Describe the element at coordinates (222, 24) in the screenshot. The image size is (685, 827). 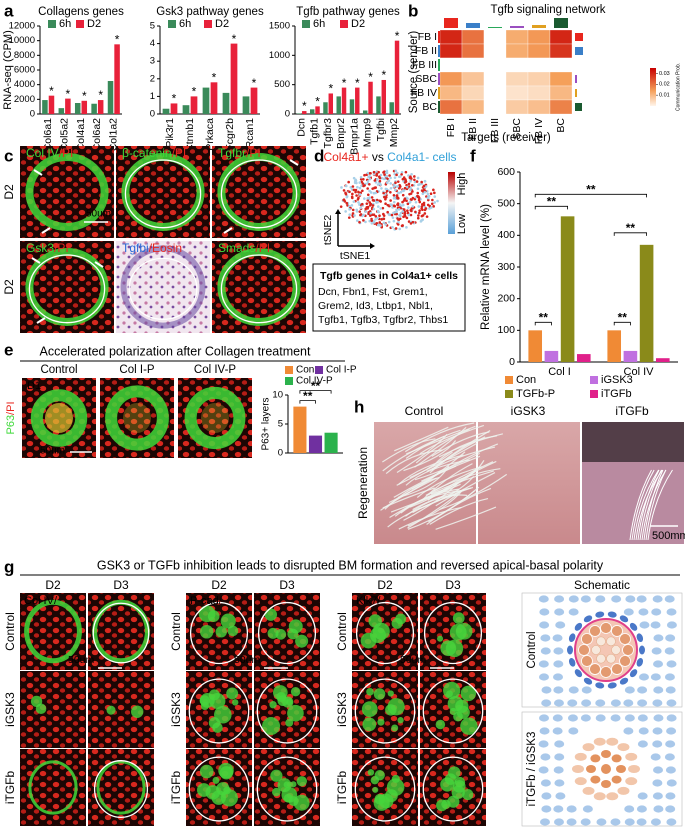
I see `legend-label: D2` at that location.